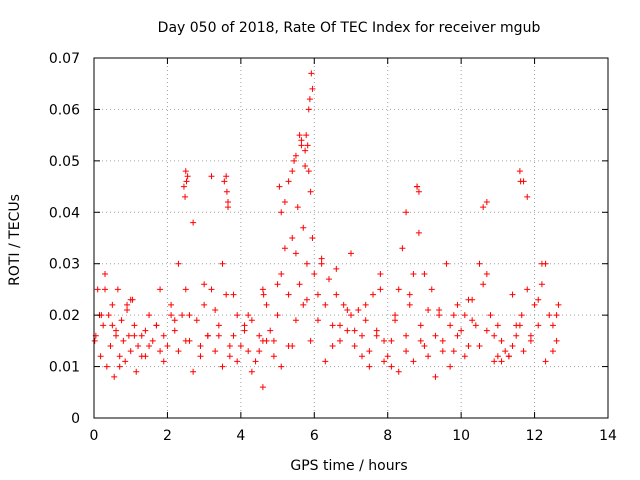  Describe the element at coordinates (64, 213) in the screenshot. I see `y-tick-label: 0.04` at that location.